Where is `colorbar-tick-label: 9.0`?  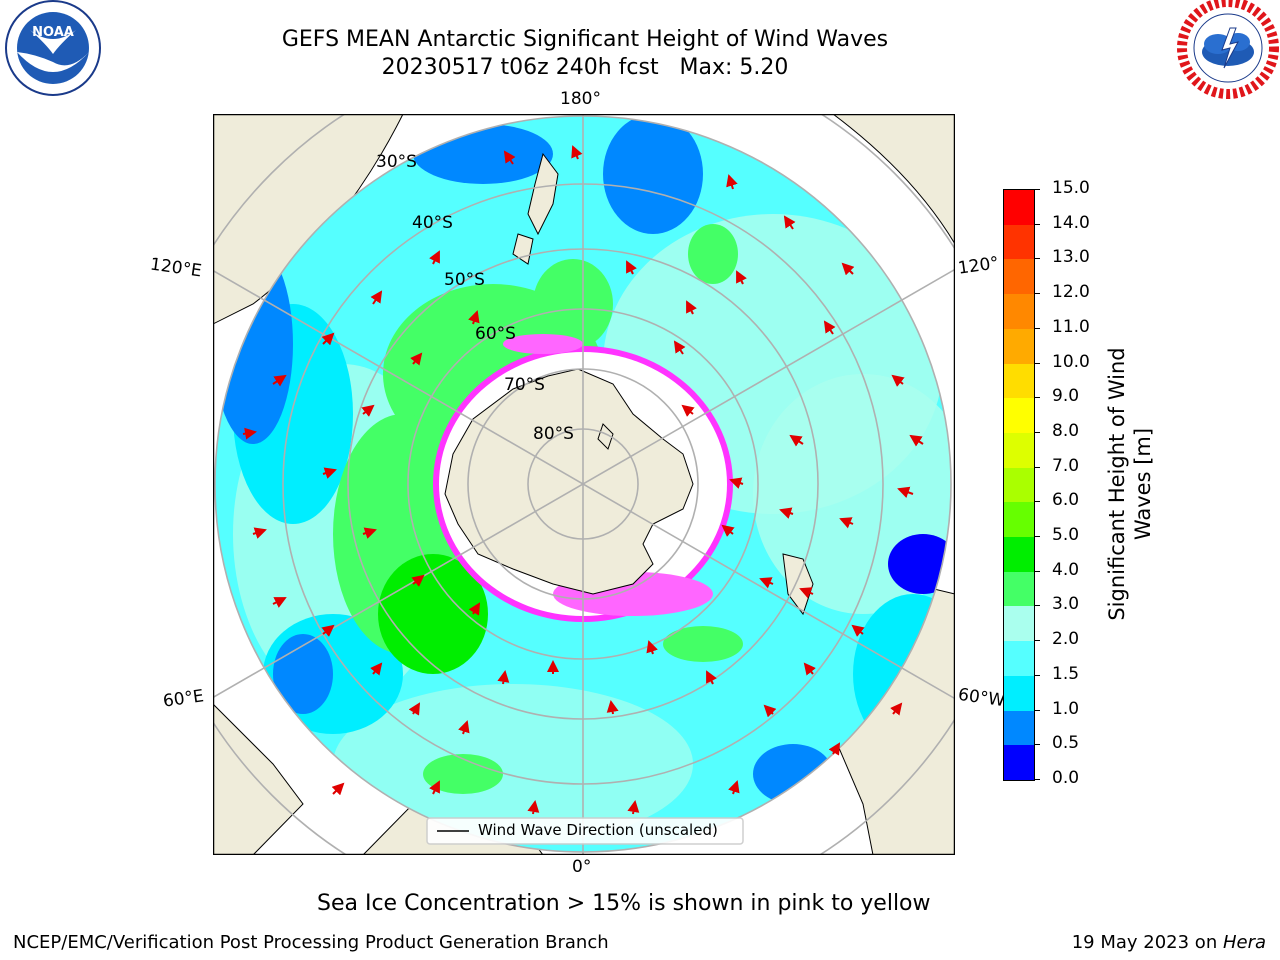
colorbar-tick-label: 9.0 is located at coordinates (1066, 396).